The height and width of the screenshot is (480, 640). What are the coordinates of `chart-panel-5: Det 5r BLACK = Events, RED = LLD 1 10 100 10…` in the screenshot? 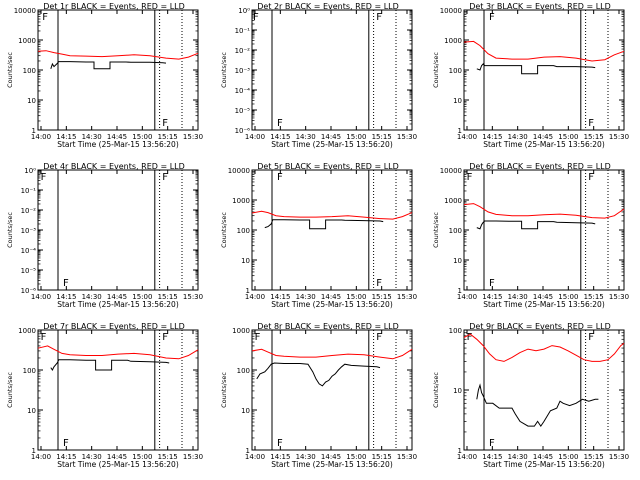 It's located at (318, 235).